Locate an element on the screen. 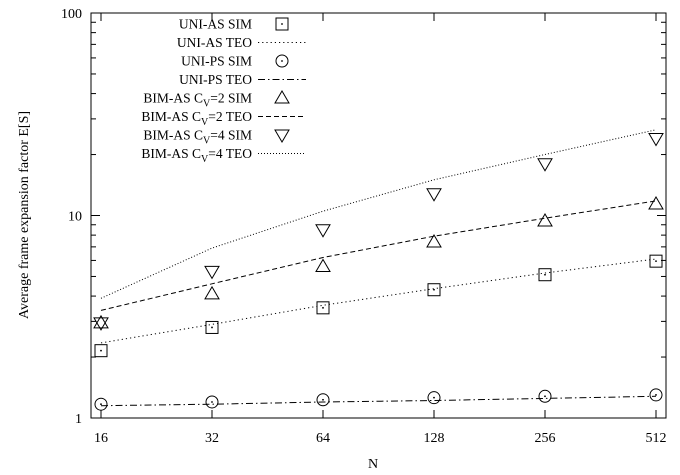 This screenshot has width=680, height=475. x-tick-label: 64 is located at coordinates (323, 438).